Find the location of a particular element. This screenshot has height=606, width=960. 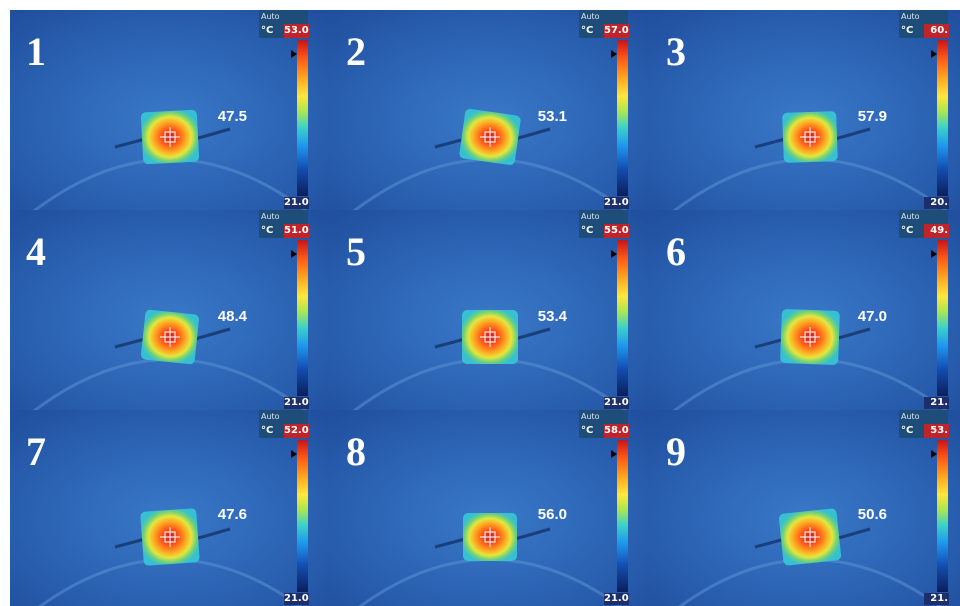

spot-temperature: 50.6 is located at coordinates (872, 514).